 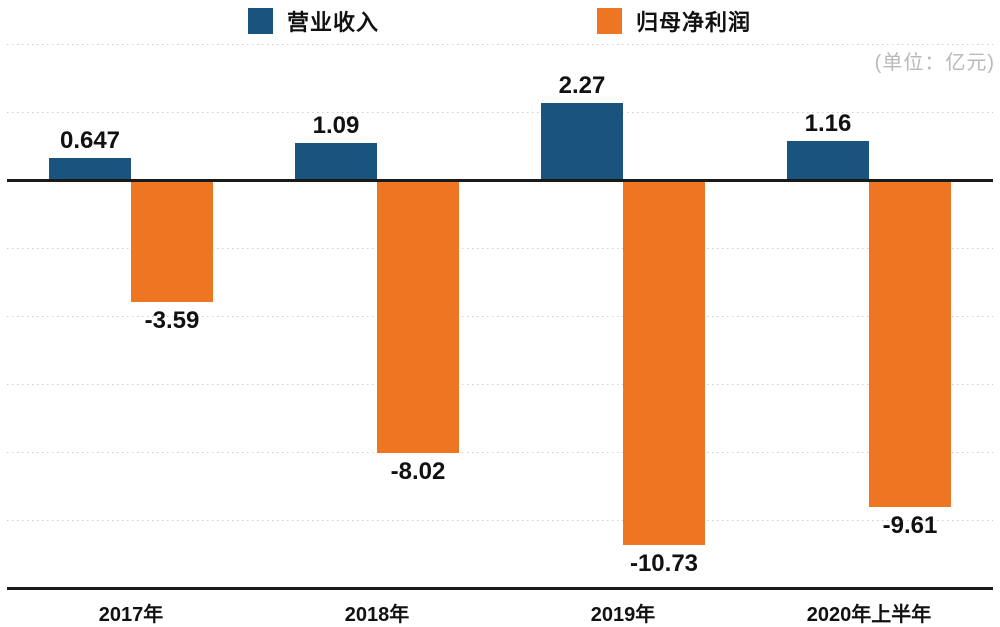 What do you see at coordinates (828, 123) in the screenshot?
I see `value-label-revenue: 1.16` at bounding box center [828, 123].